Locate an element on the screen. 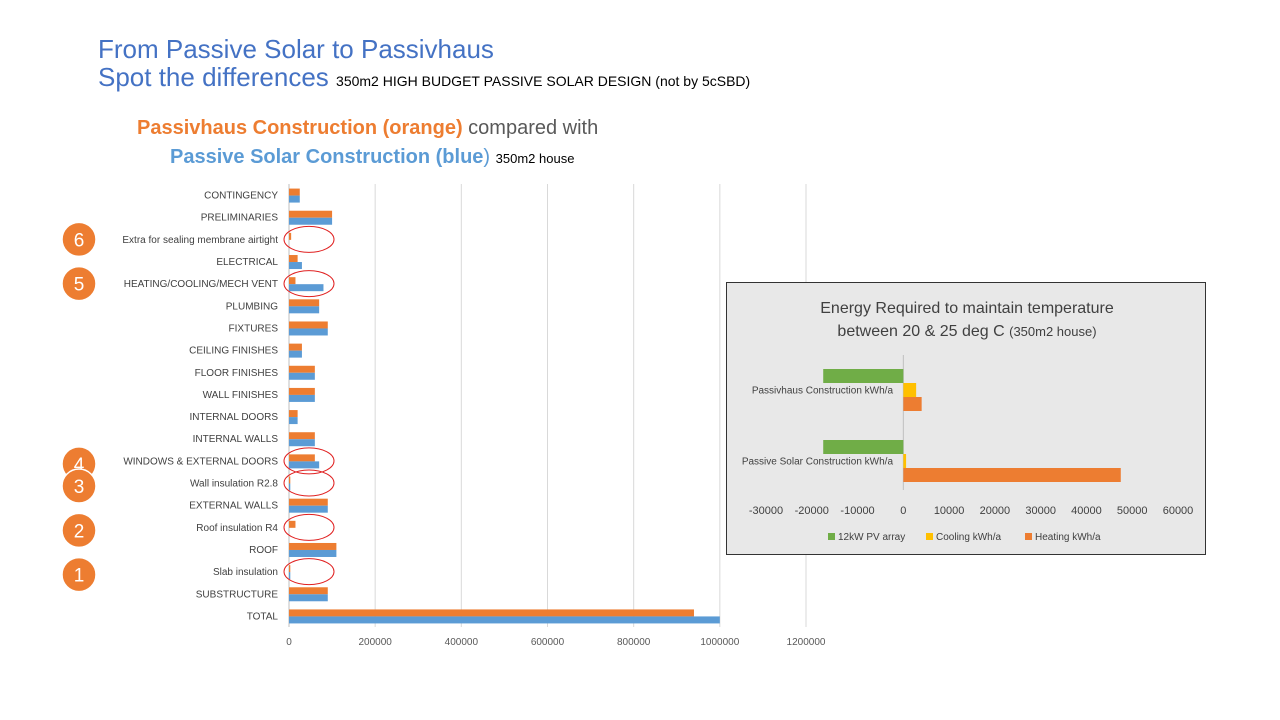  passivhaus-bar-roof is located at coordinates (313, 546).